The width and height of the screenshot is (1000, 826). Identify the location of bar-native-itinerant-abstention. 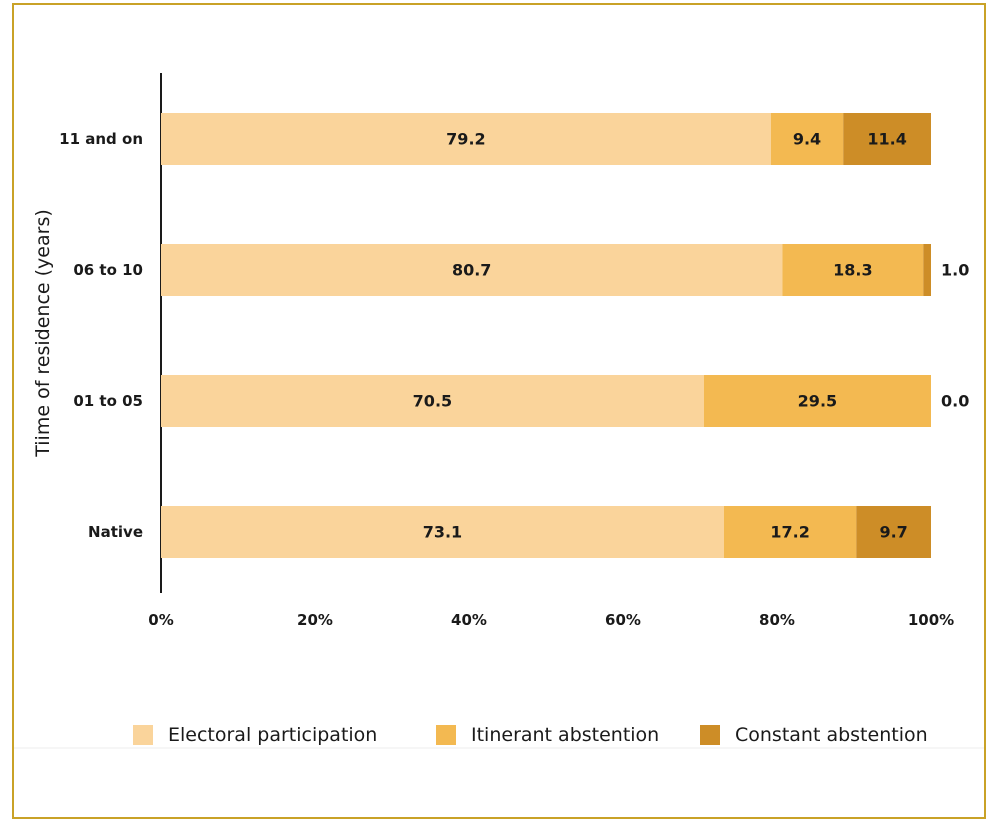
(790, 532).